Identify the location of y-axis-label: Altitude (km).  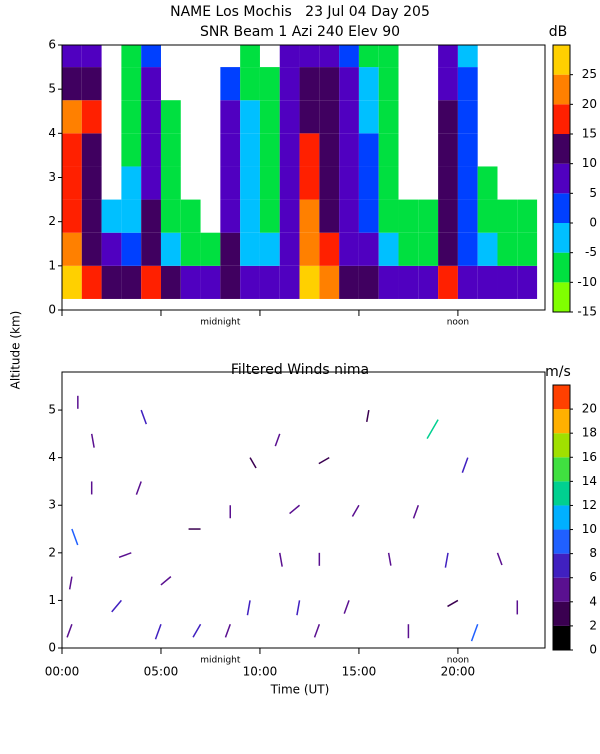
(16, 350).